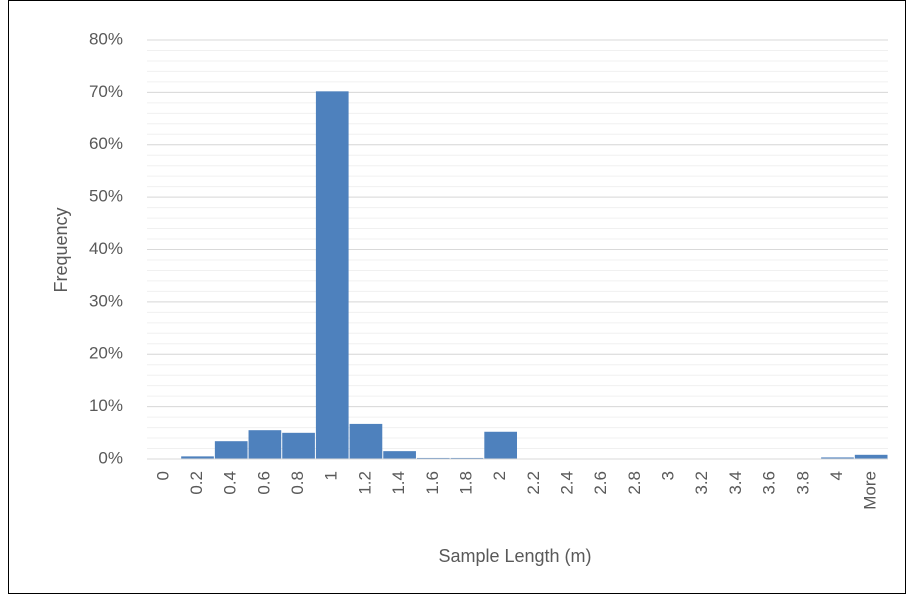 This screenshot has height=594, width=906. Describe the element at coordinates (297, 483) in the screenshot. I see `x-tick-label: 0.8` at that location.